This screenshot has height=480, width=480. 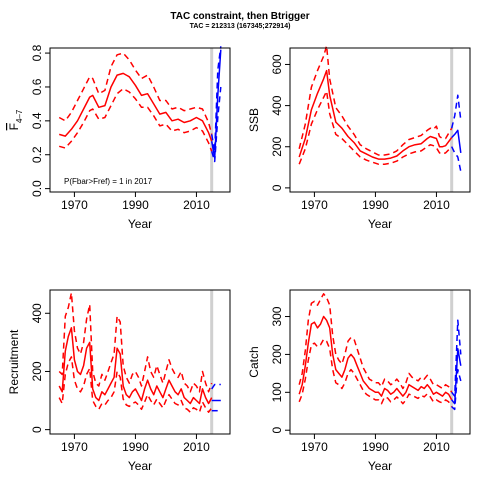 What do you see at coordinates (37, 120) in the screenshot?
I see `y-tick-label: 0.4` at bounding box center [37, 120].